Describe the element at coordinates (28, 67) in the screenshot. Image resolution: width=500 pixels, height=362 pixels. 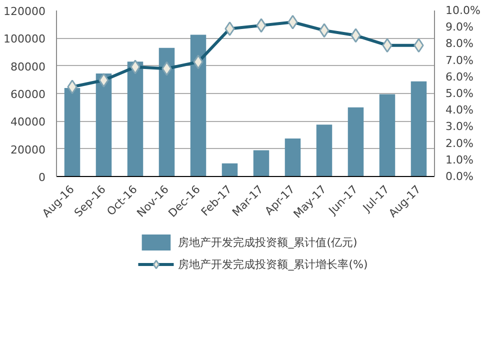
I see `y-tick-label: 80000` at that location.